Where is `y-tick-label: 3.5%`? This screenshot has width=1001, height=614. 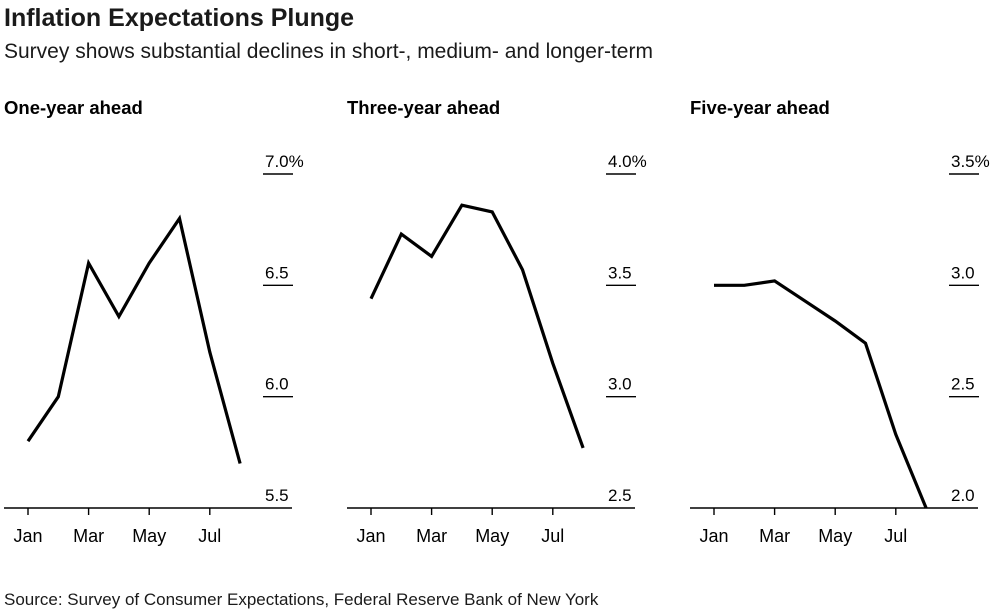 y-tick-label: 3.5% is located at coordinates (970, 161).